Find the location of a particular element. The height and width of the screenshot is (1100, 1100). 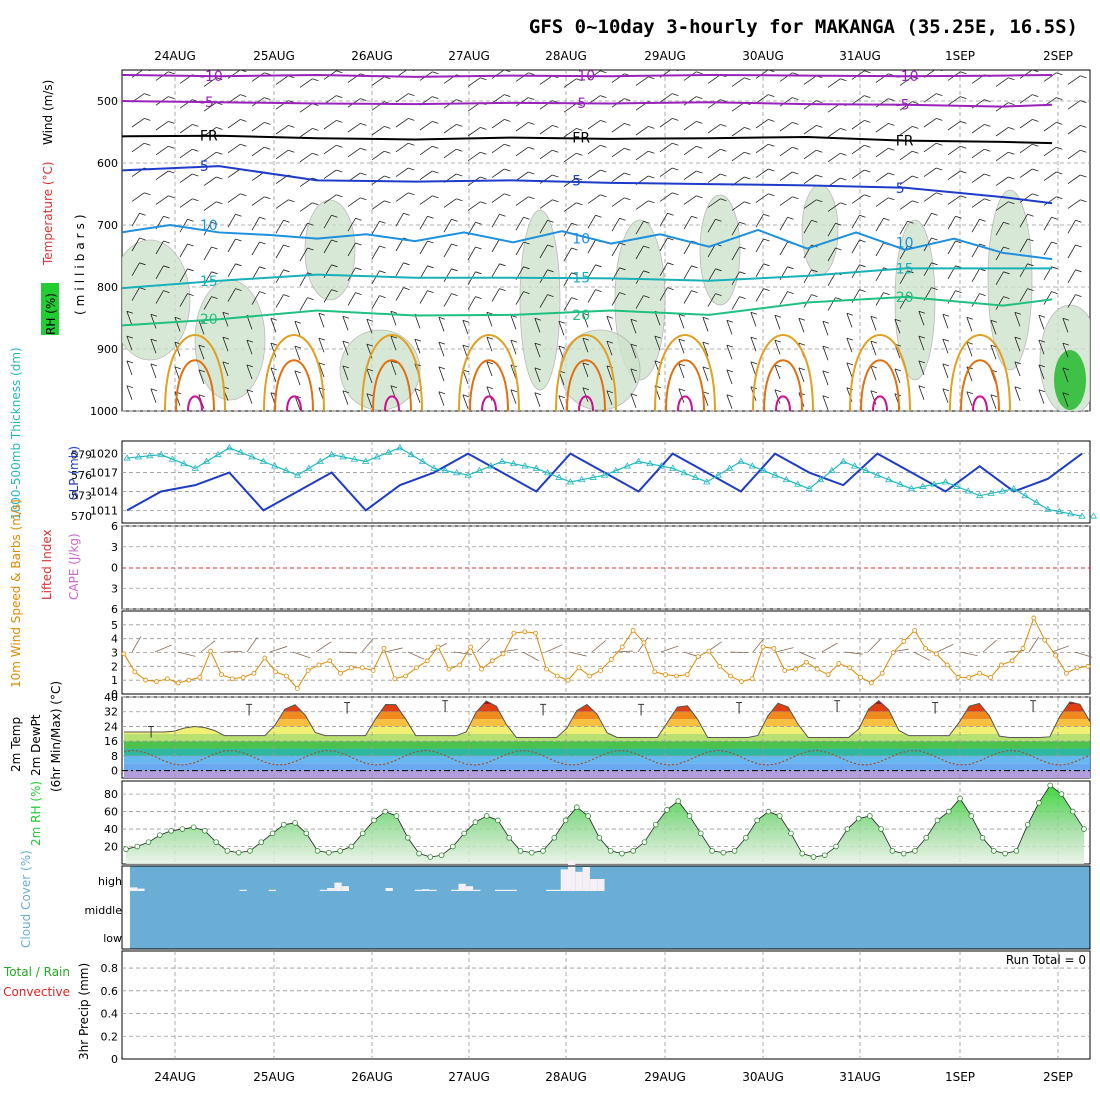

slp-label: SLP (mb) is located at coordinates (74, 473).